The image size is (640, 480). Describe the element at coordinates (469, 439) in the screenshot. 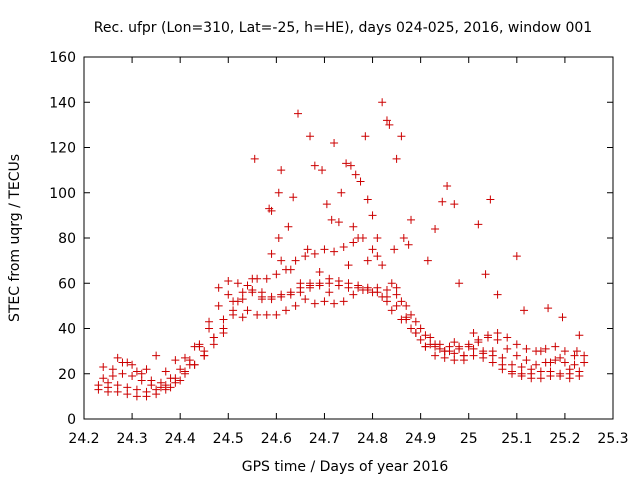

I see `x-tick-label: 25` at that location.